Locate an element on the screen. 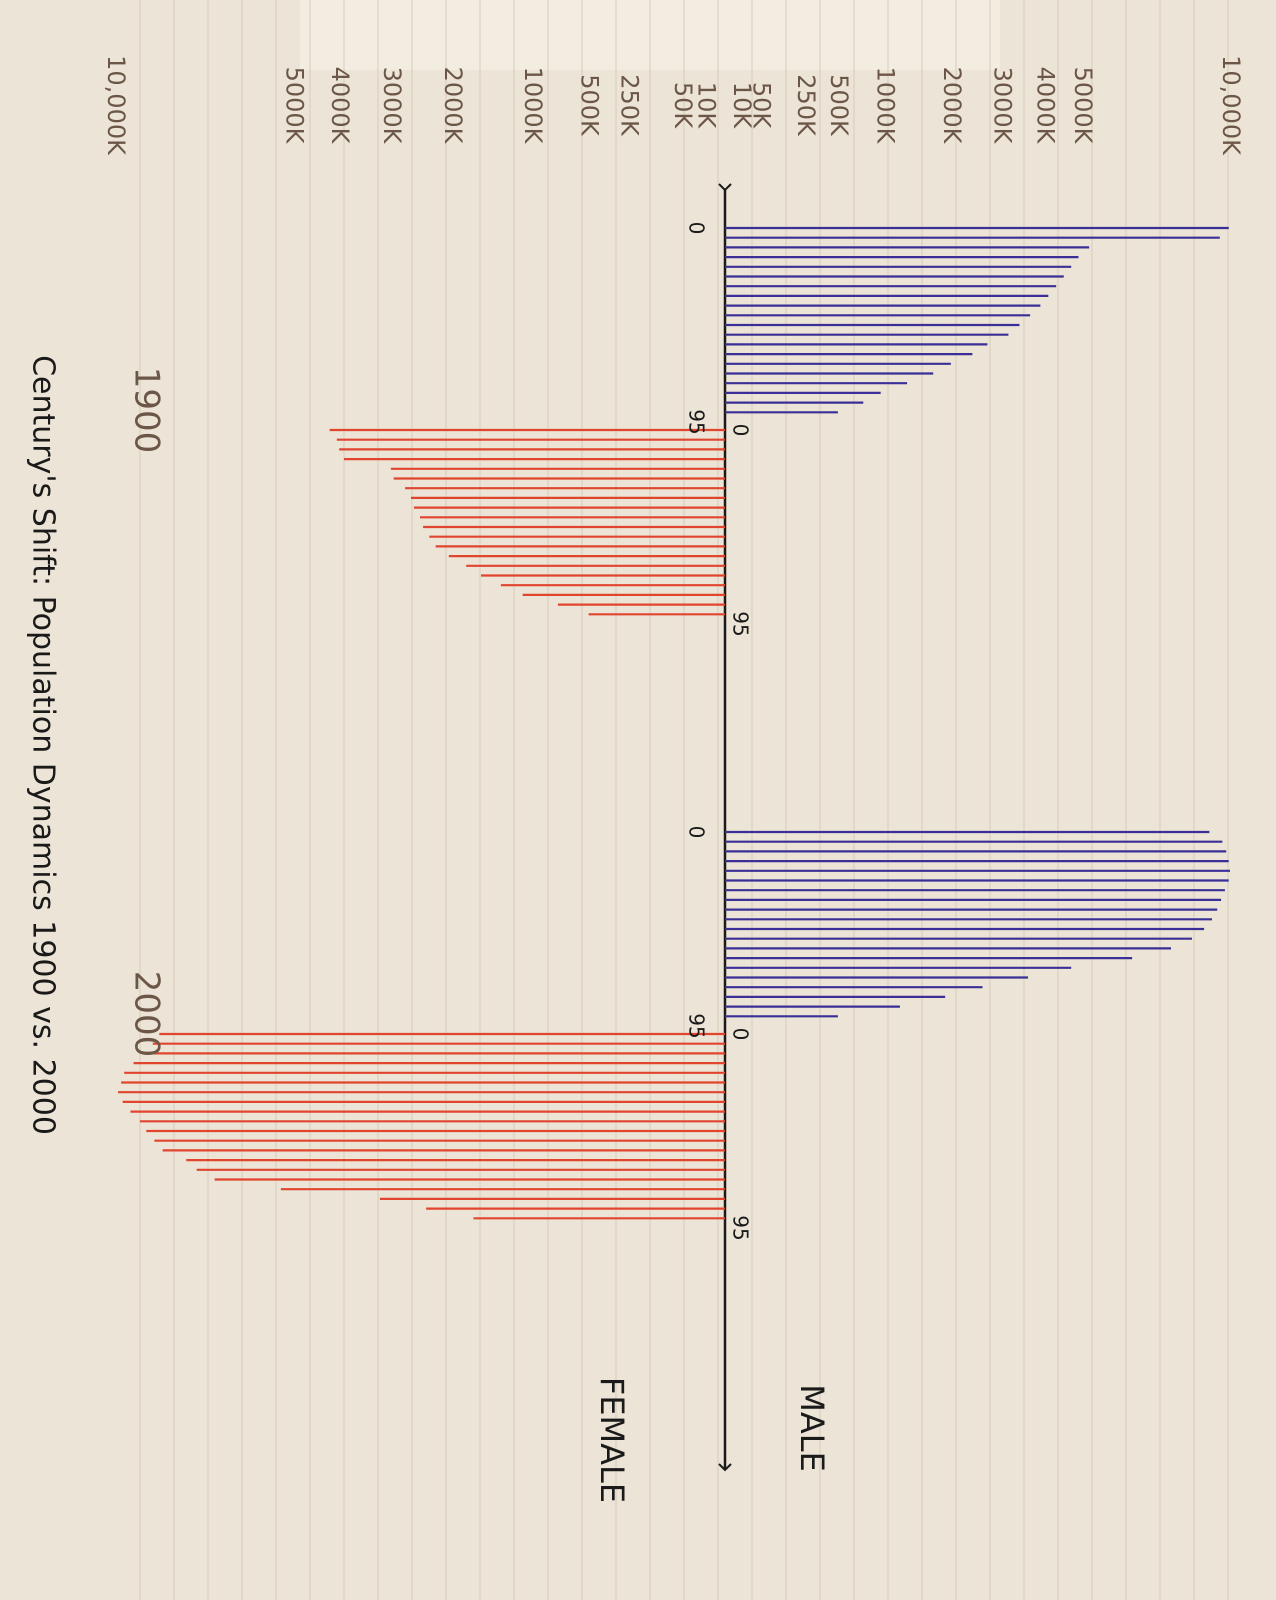 The width and height of the screenshot is (1276, 1600). tick-label-female-text: 500K is located at coordinates (590, 105).